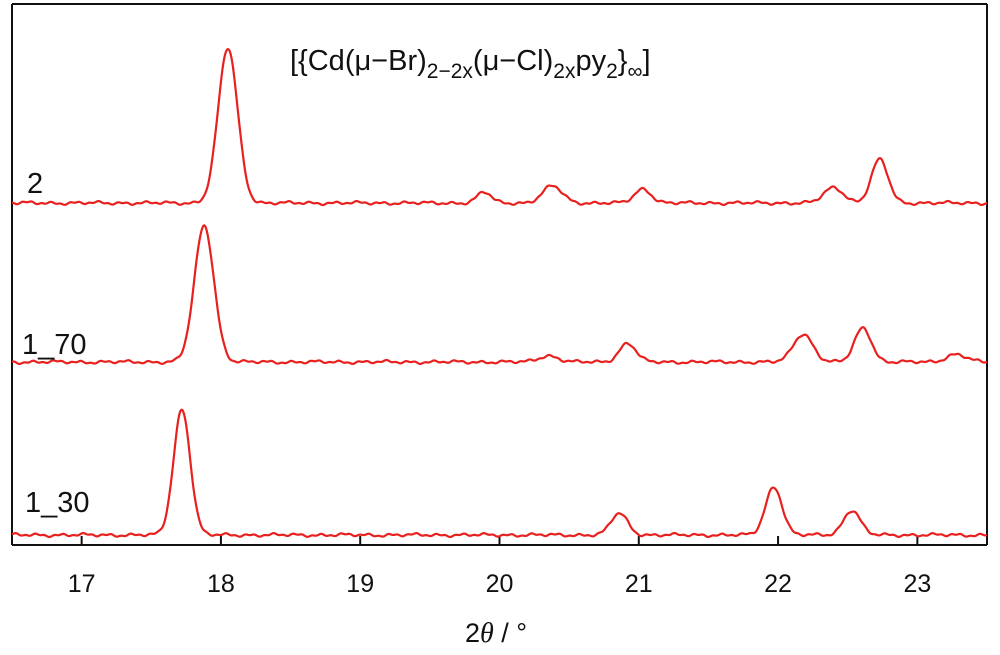 This screenshot has height=655, width=1000. Describe the element at coordinates (634, 71) in the screenshot. I see `title-subscript: ∞` at that location.